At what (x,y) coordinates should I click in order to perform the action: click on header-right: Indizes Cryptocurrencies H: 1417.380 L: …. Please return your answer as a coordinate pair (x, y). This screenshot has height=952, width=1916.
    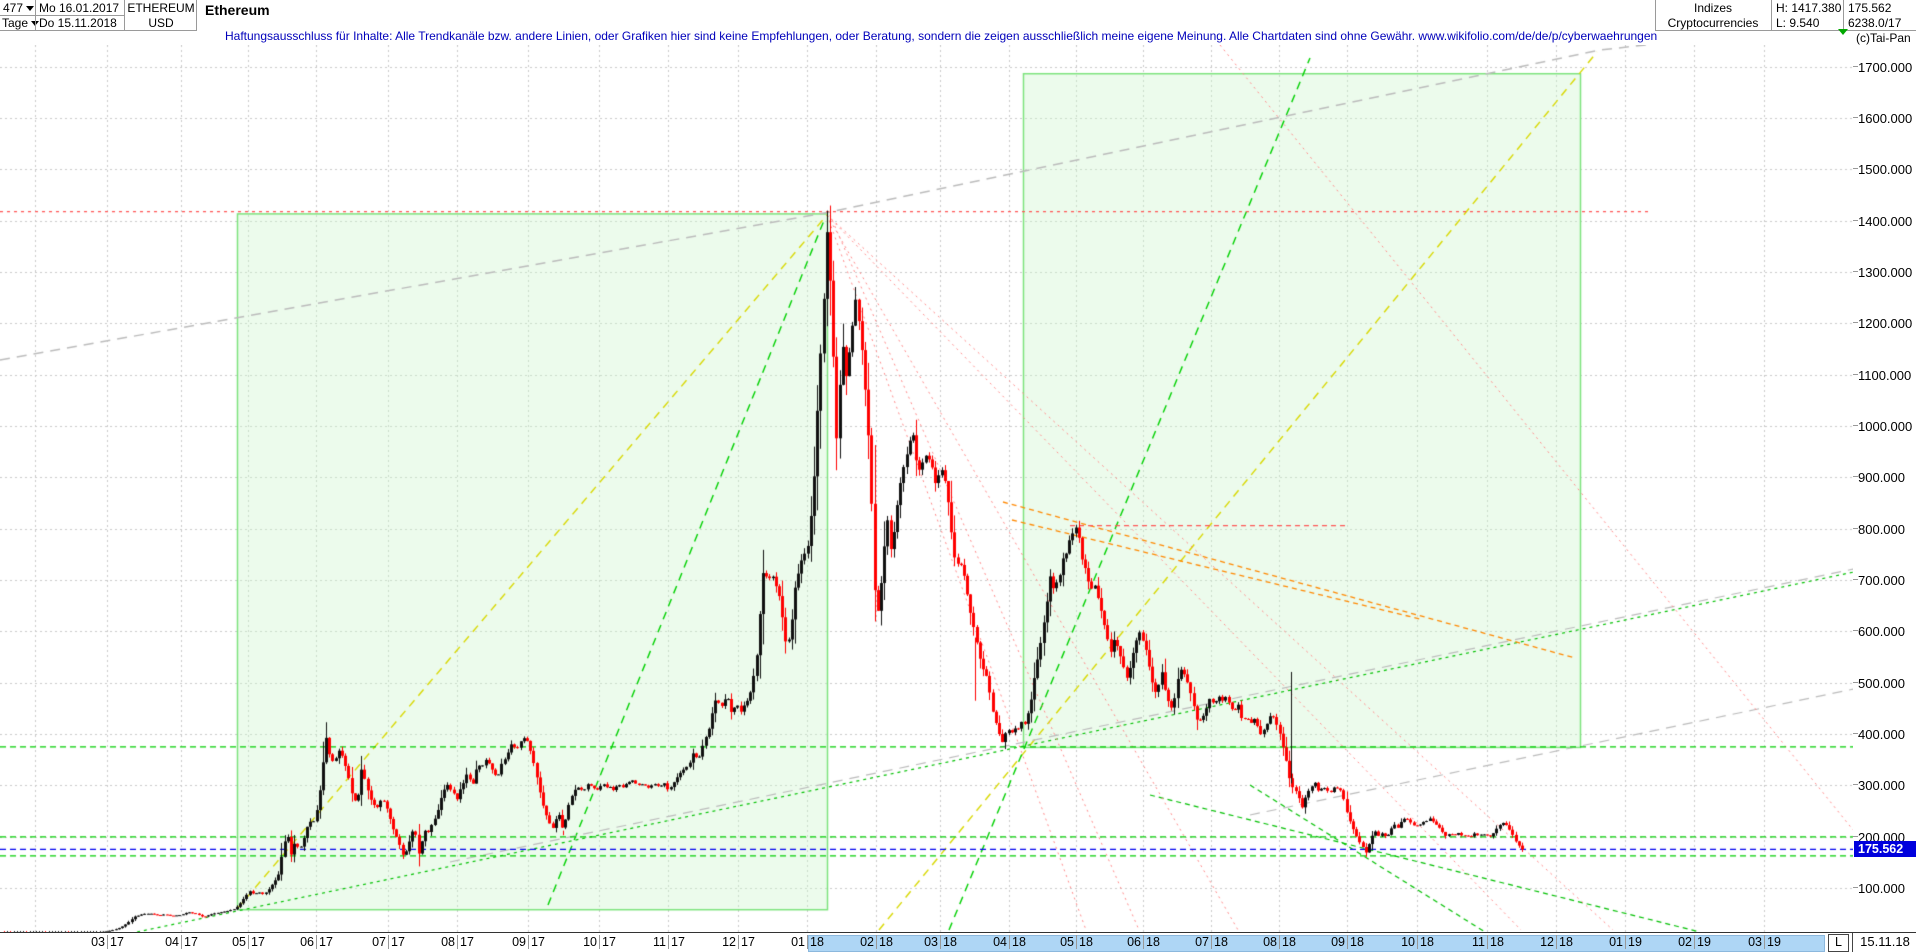
    Looking at the image, I should click on (1785, 15).